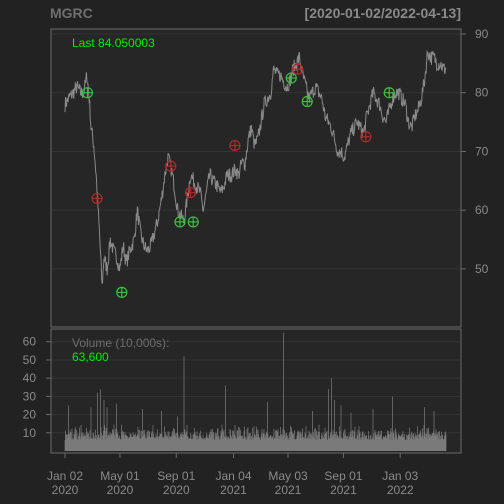 The width and height of the screenshot is (504, 504). Describe the element at coordinates (482, 34) in the screenshot. I see `price-tick-label: 90` at that location.